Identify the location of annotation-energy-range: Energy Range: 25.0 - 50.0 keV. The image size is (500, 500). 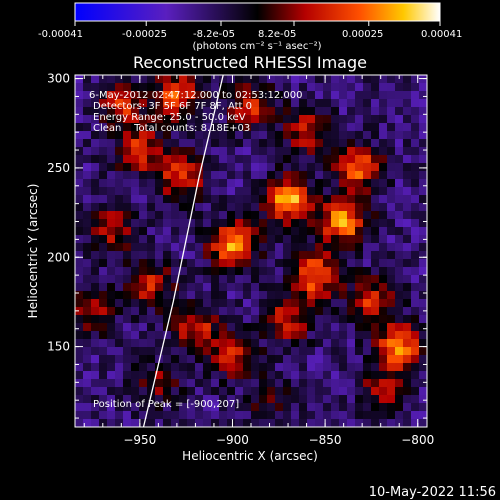
(169, 117).